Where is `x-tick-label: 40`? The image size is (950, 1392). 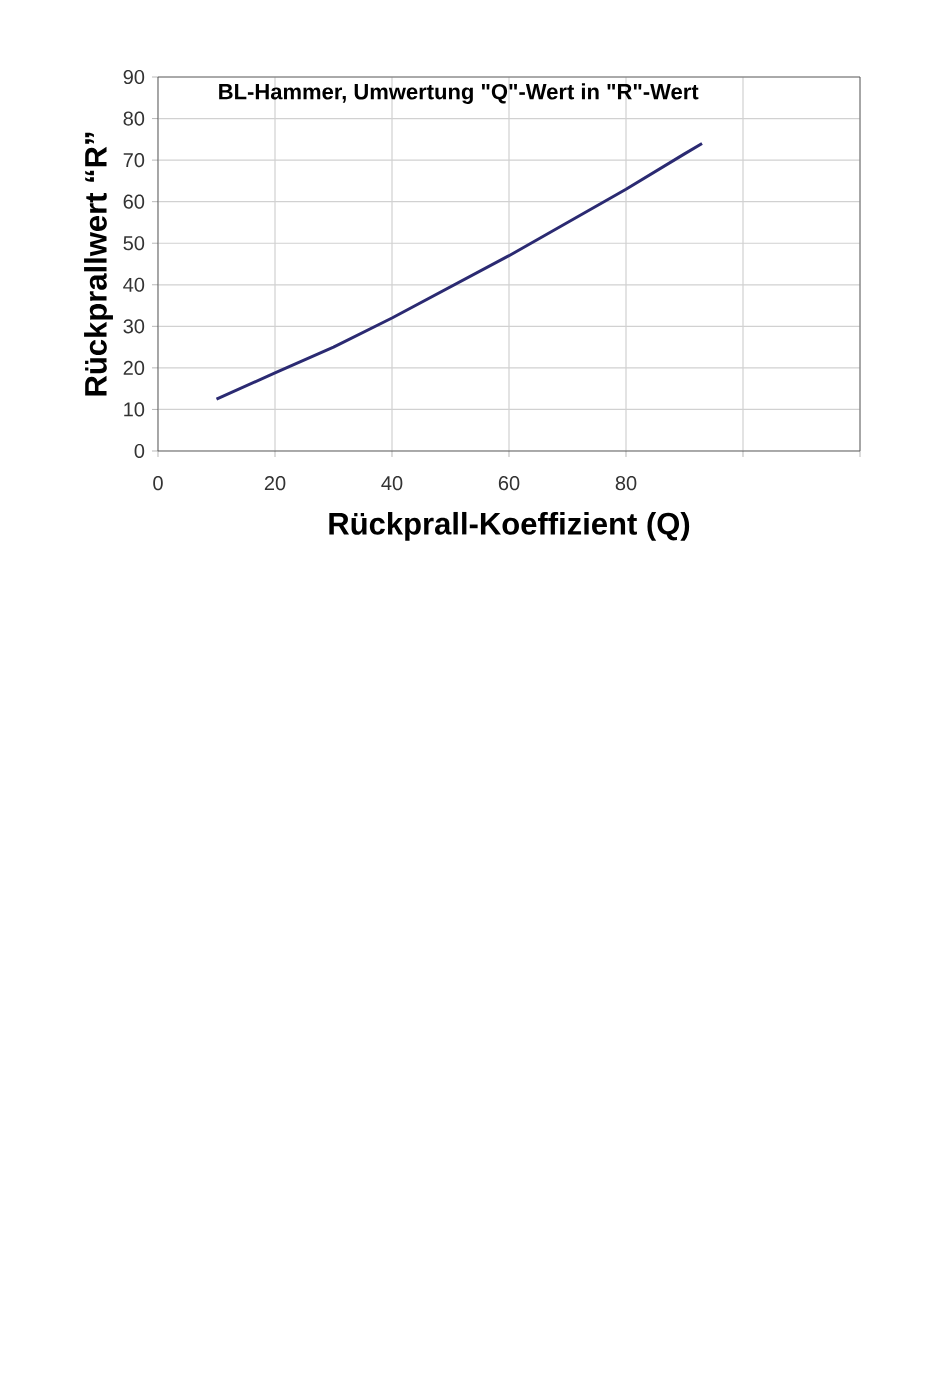
x-tick-label: 40 is located at coordinates (392, 483).